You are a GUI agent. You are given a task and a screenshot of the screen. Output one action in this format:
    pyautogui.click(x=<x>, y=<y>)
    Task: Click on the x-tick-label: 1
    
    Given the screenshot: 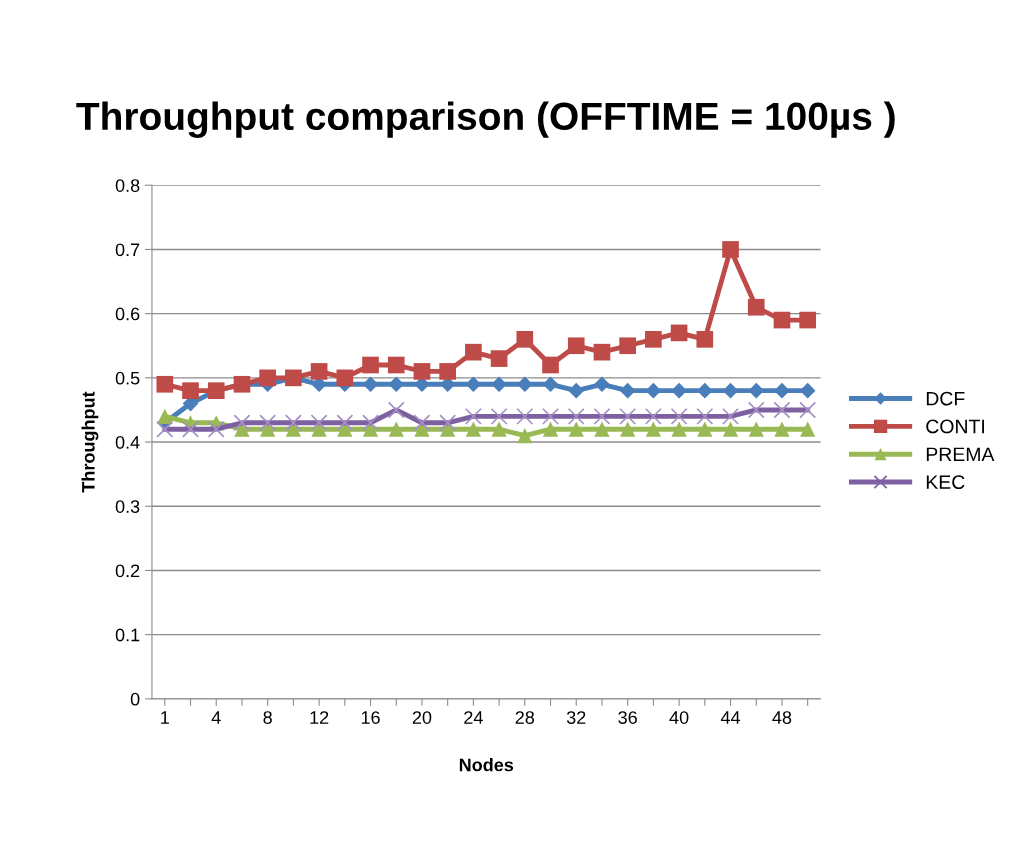 What is the action you would take?
    pyautogui.click(x=165, y=717)
    